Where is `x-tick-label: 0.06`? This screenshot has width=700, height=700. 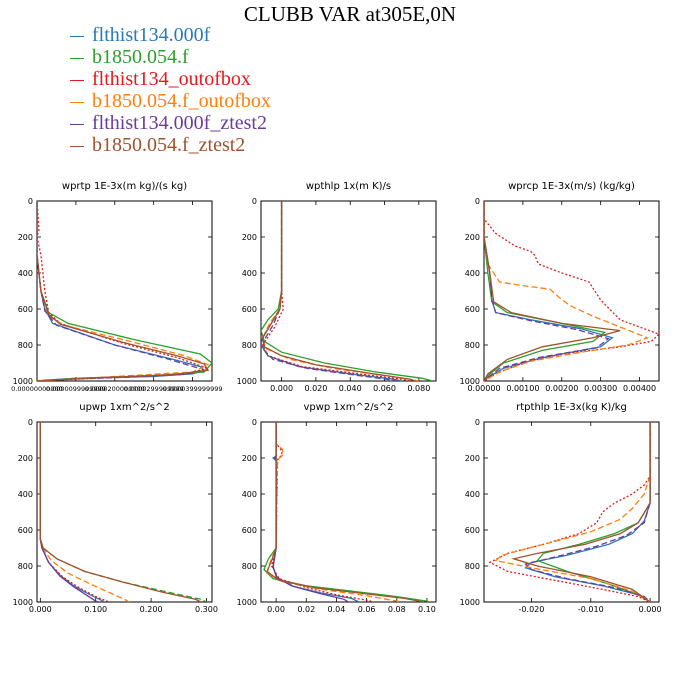
x-tick-label: 0.06 is located at coordinates (367, 609).